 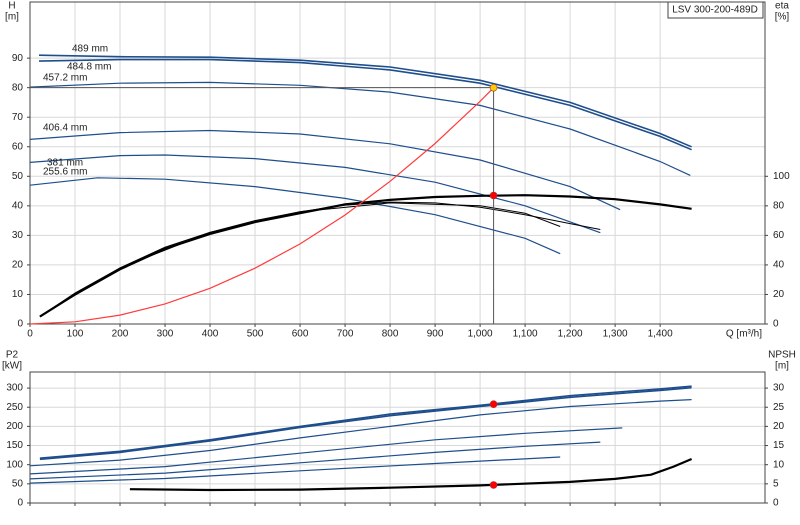 What do you see at coordinates (12, 355) in the screenshot?
I see `y-axis-label: P2` at bounding box center [12, 355].